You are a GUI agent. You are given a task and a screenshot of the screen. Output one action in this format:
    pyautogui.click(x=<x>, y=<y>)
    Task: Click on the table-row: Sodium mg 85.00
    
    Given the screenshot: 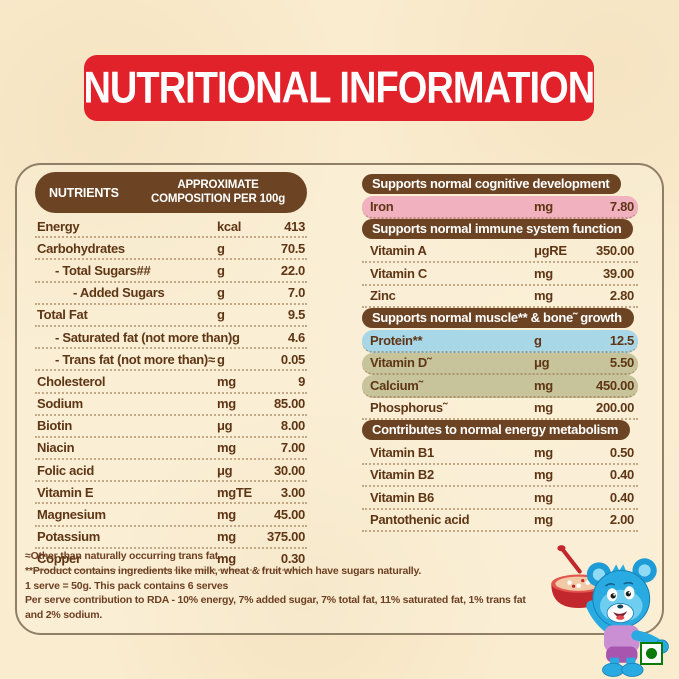 What is the action you would take?
    pyautogui.click(x=171, y=405)
    